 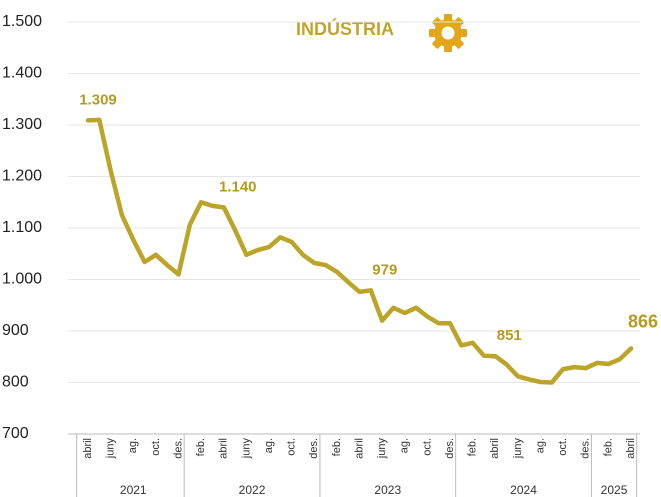 I want to click on year-label: 2024, so click(x=523, y=490).